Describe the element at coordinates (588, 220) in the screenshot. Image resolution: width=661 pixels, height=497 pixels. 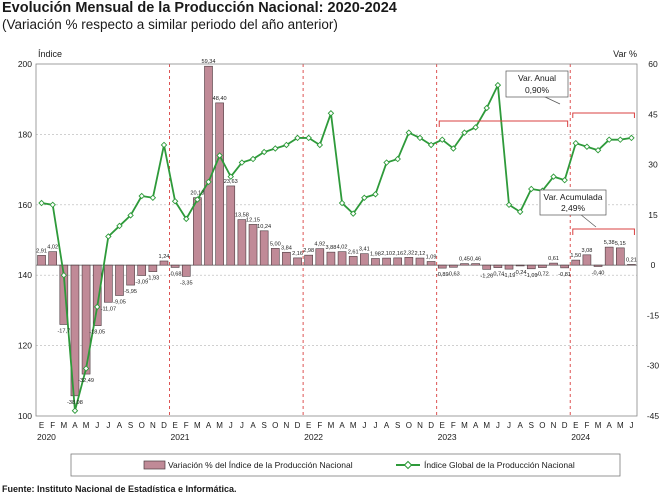
I see `cumulative-callout-pointer` at that location.